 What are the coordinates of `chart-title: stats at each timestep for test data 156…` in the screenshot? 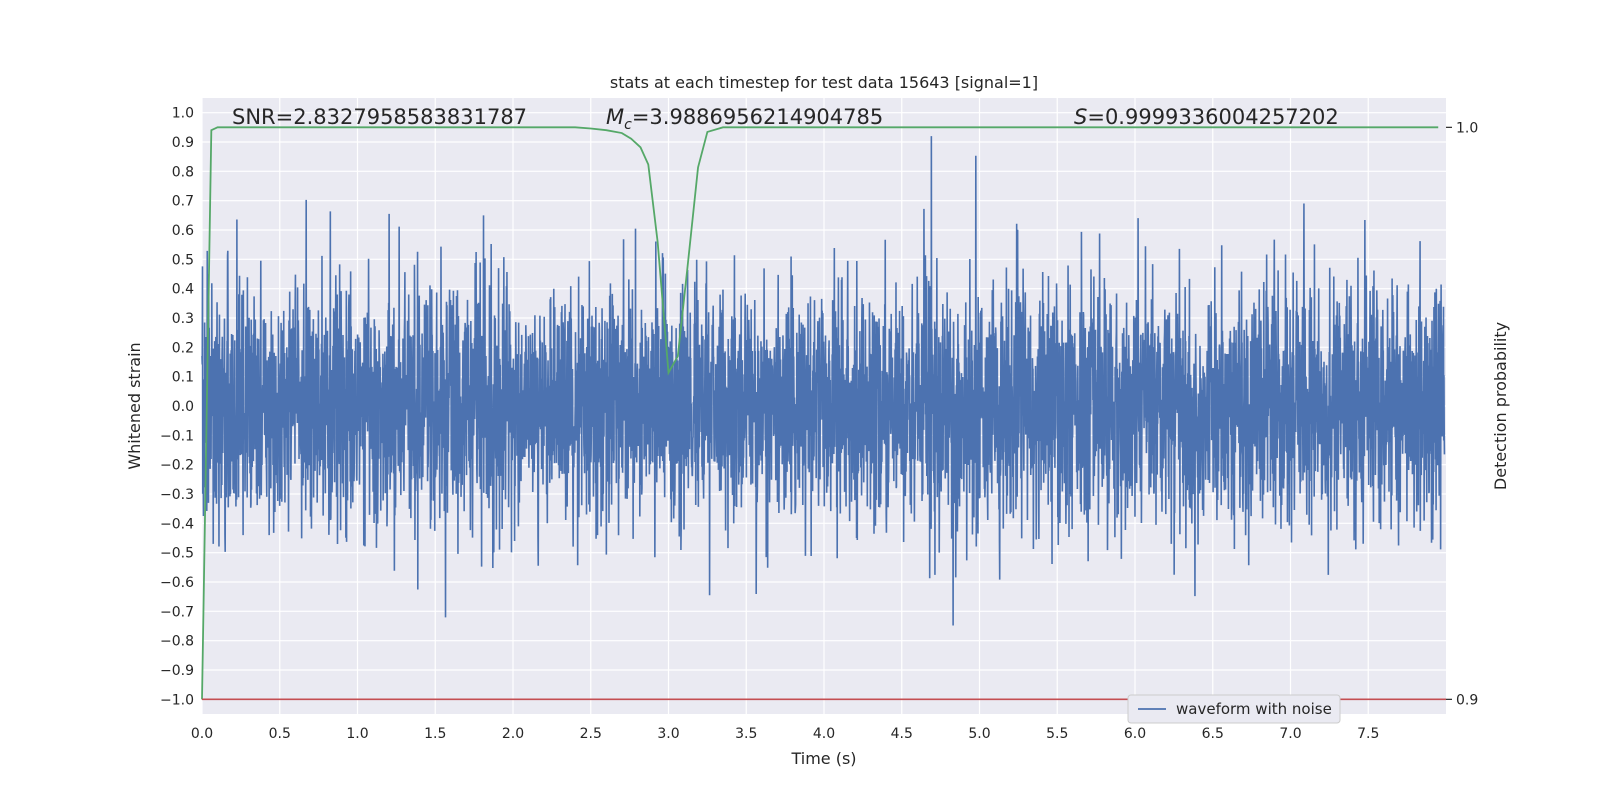 It's located at (824, 82).